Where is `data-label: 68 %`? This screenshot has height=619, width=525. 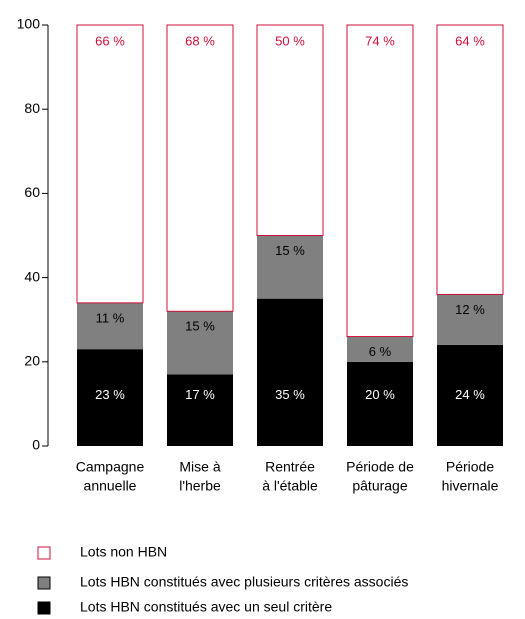
data-label: 68 % is located at coordinates (200, 40).